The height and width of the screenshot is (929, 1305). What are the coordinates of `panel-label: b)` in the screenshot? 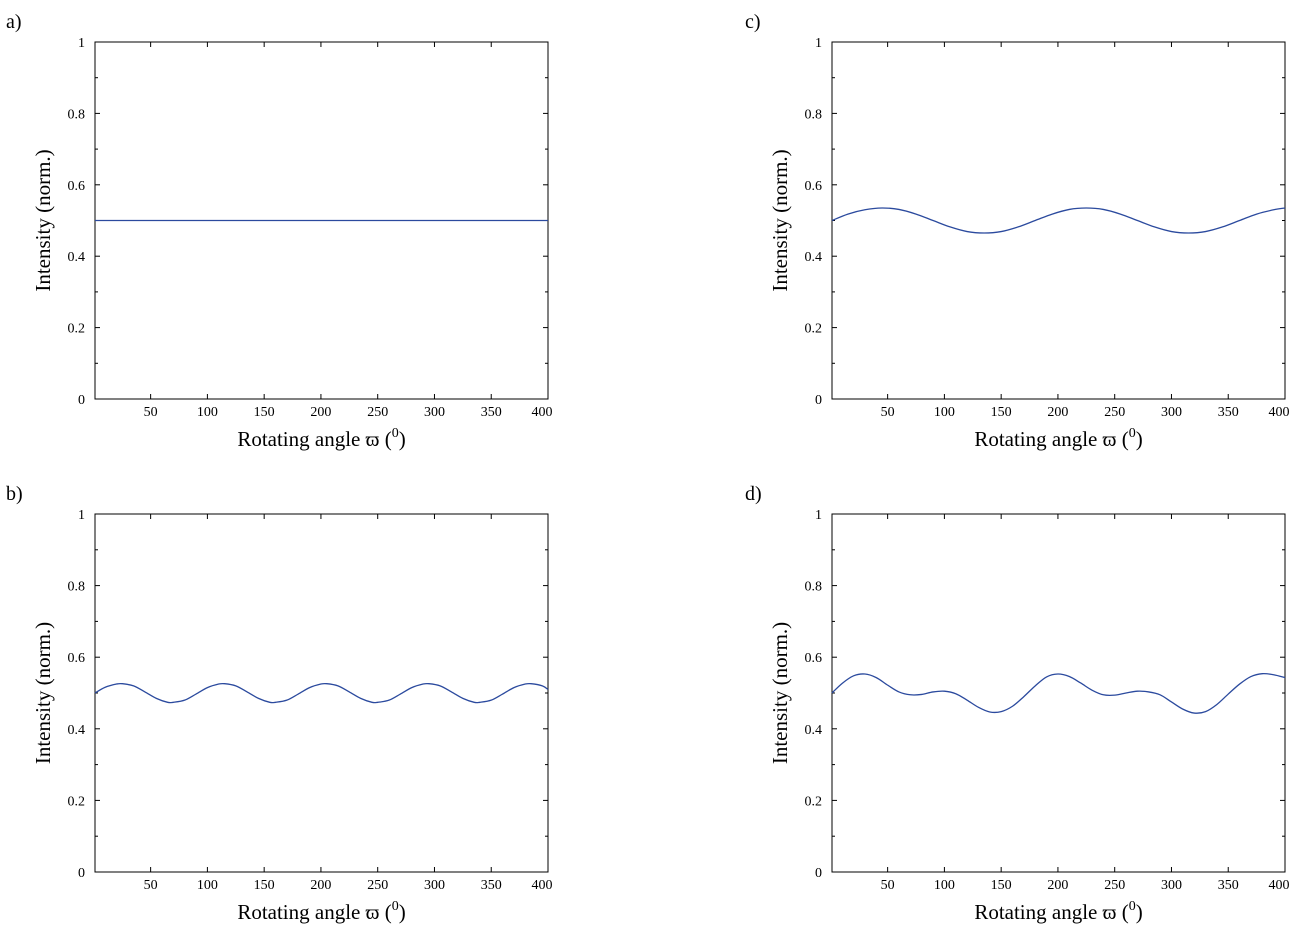 It's located at (14, 494).